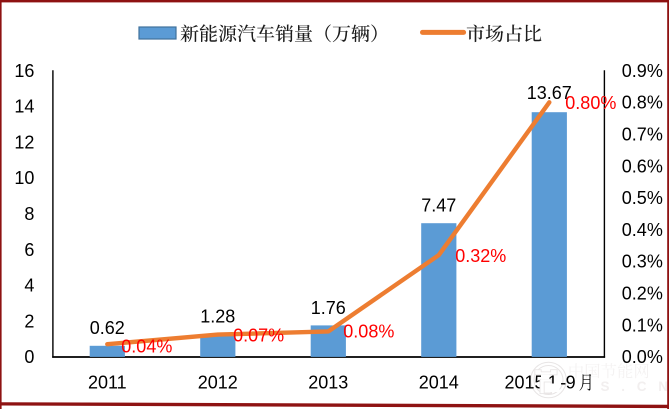  I want to click on svg-text: 0.62, so click(107, 328).